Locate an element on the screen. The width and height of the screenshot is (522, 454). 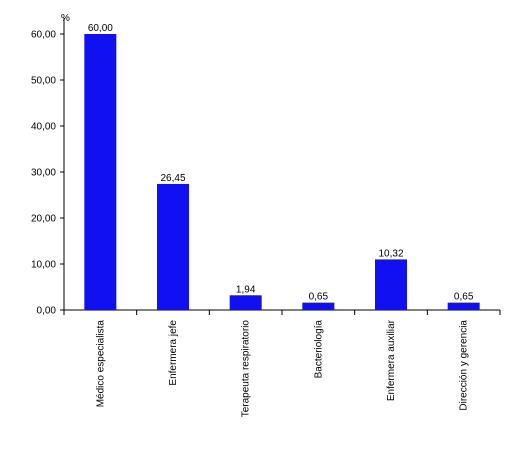
x-tick-label: Enfermera jefe is located at coordinates (173, 353).